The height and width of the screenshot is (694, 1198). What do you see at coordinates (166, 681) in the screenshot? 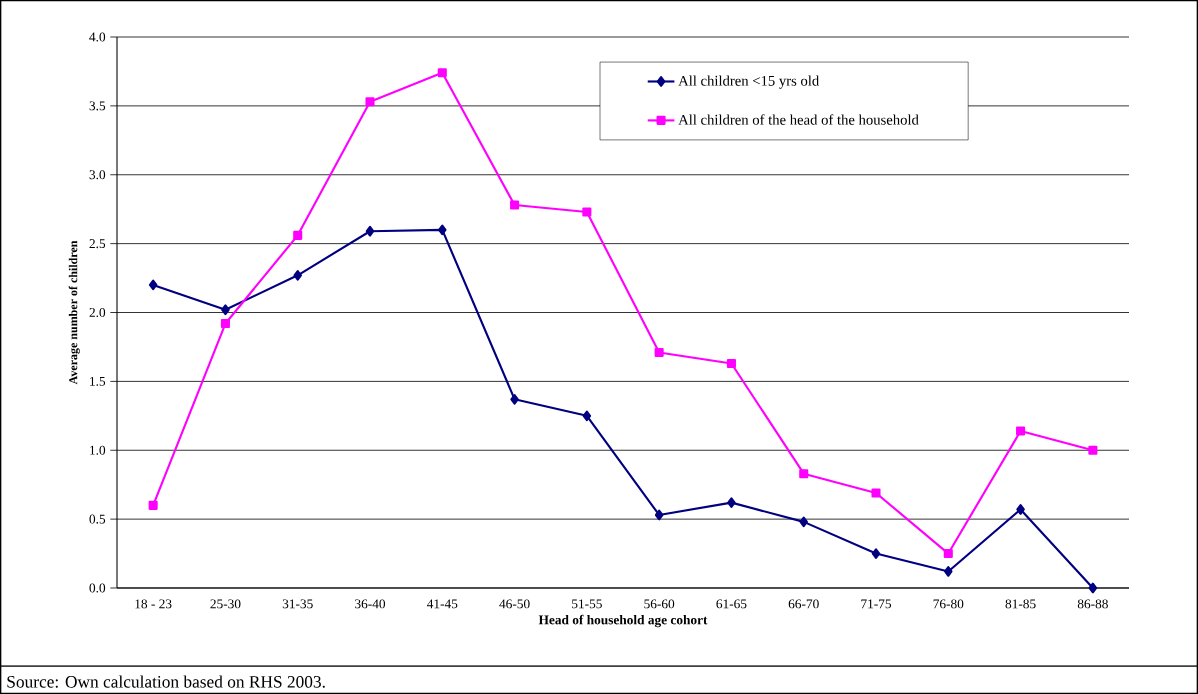
I see `source-note: Source: Own calculation based on RHS 2003.` at bounding box center [166, 681].